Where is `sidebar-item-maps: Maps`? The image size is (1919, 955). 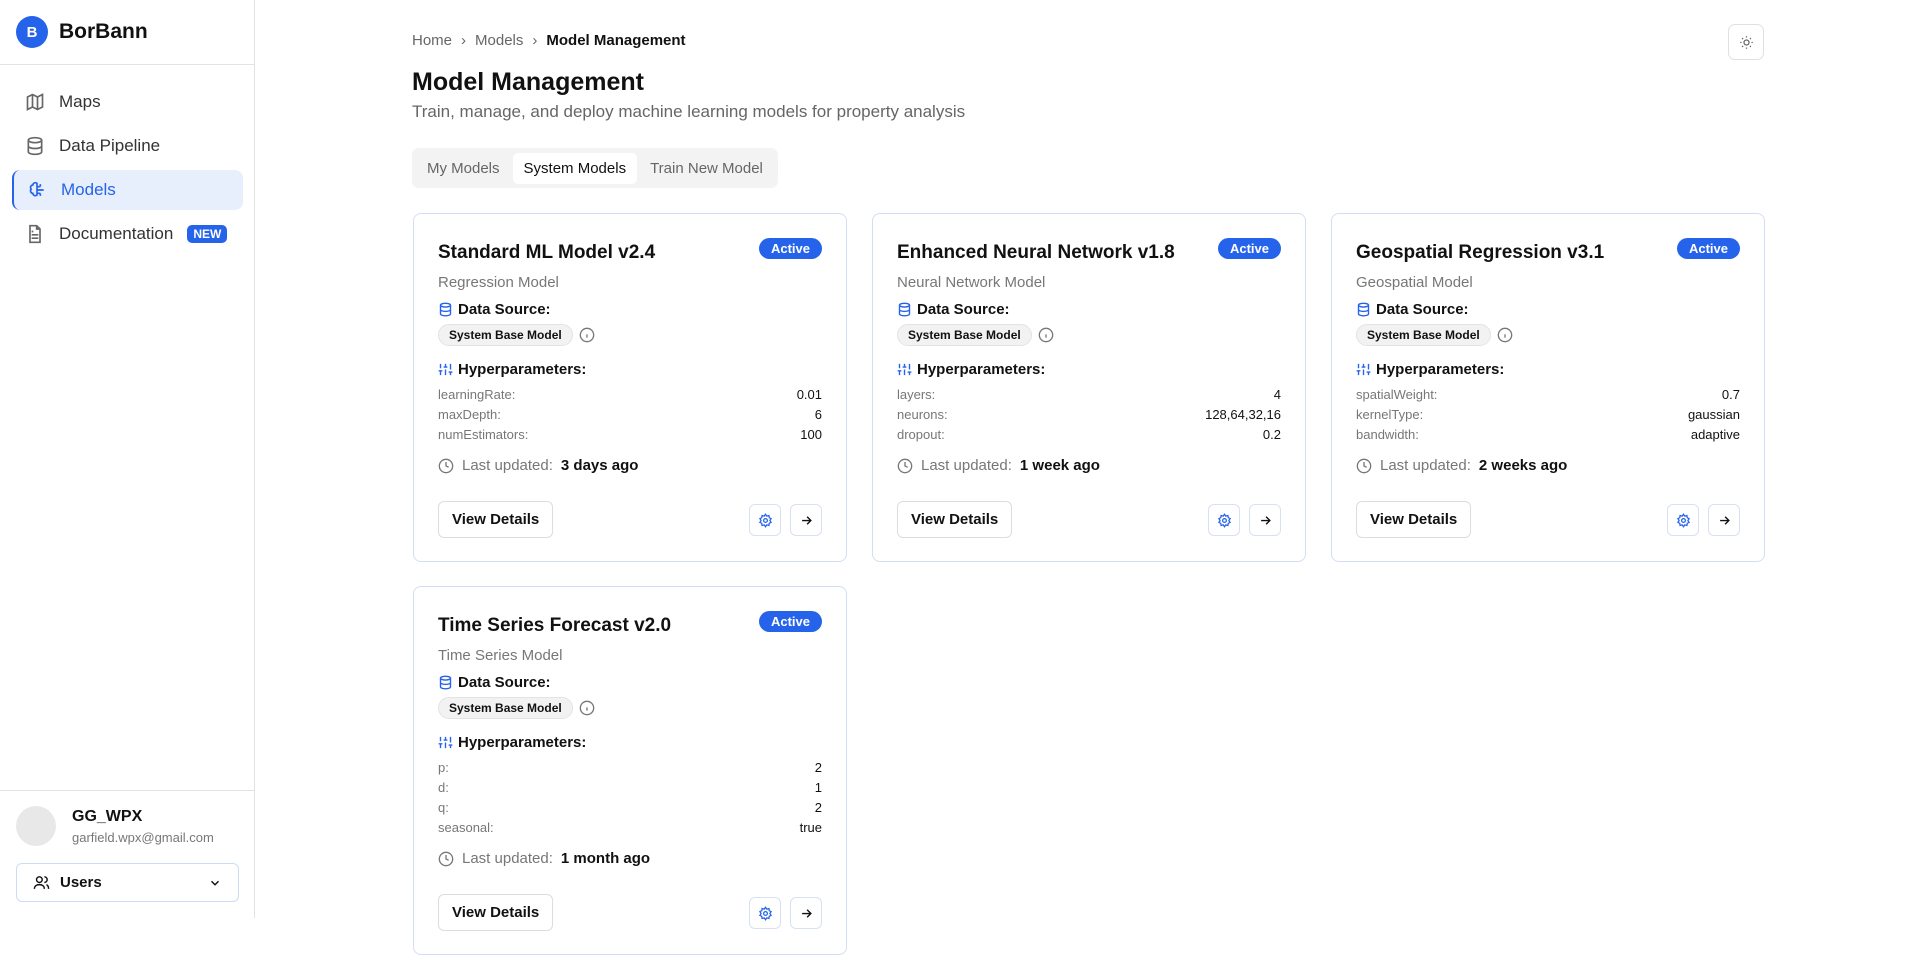 sidebar-item-maps: Maps is located at coordinates (127, 102).